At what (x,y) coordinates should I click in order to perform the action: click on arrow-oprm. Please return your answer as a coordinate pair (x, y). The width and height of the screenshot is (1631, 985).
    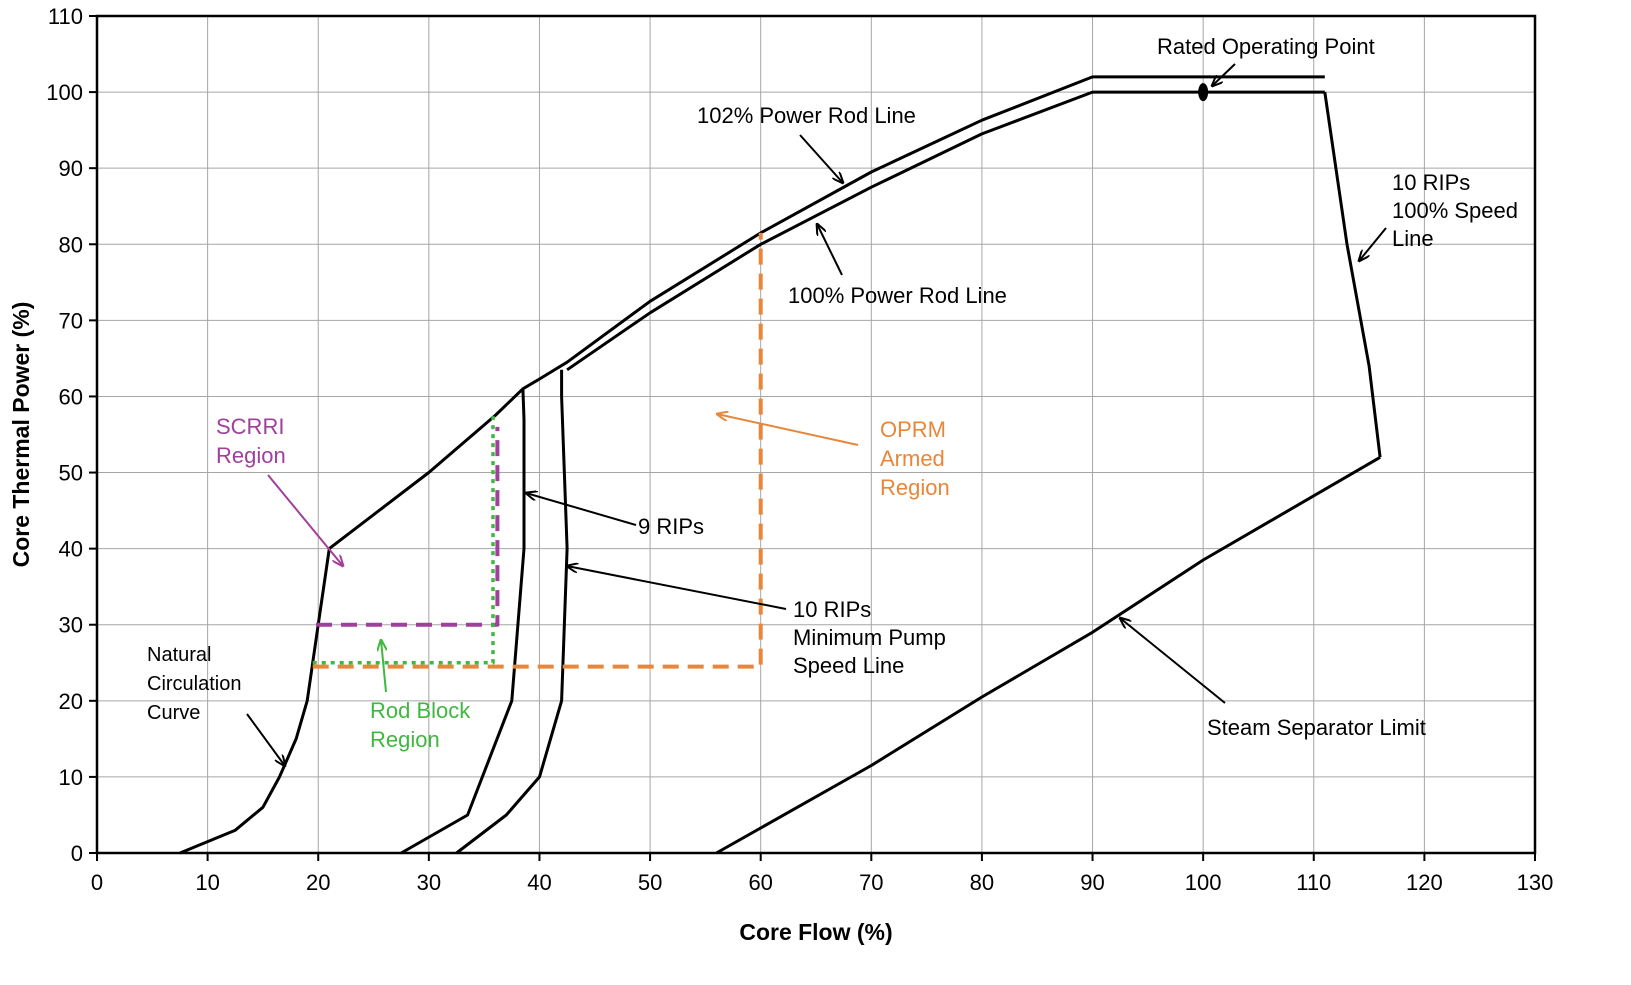
    Looking at the image, I should click on (788, 430).